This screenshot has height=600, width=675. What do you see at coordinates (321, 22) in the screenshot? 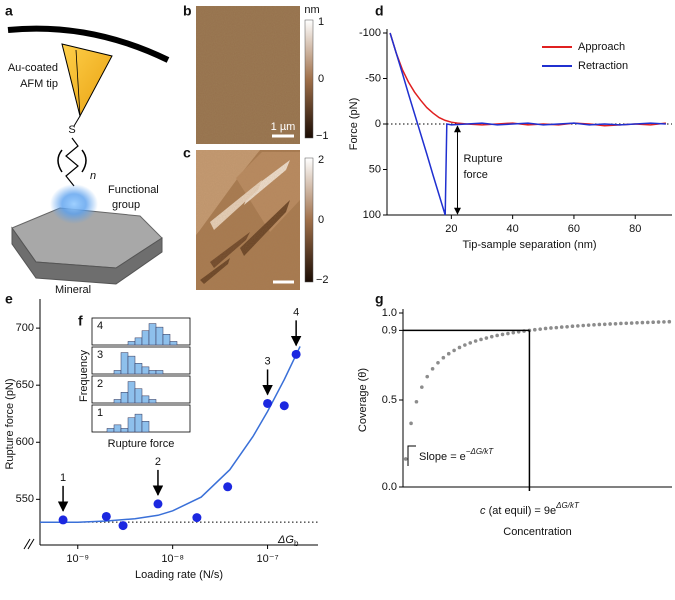
I see `colorbar-label: 1` at bounding box center [321, 22].